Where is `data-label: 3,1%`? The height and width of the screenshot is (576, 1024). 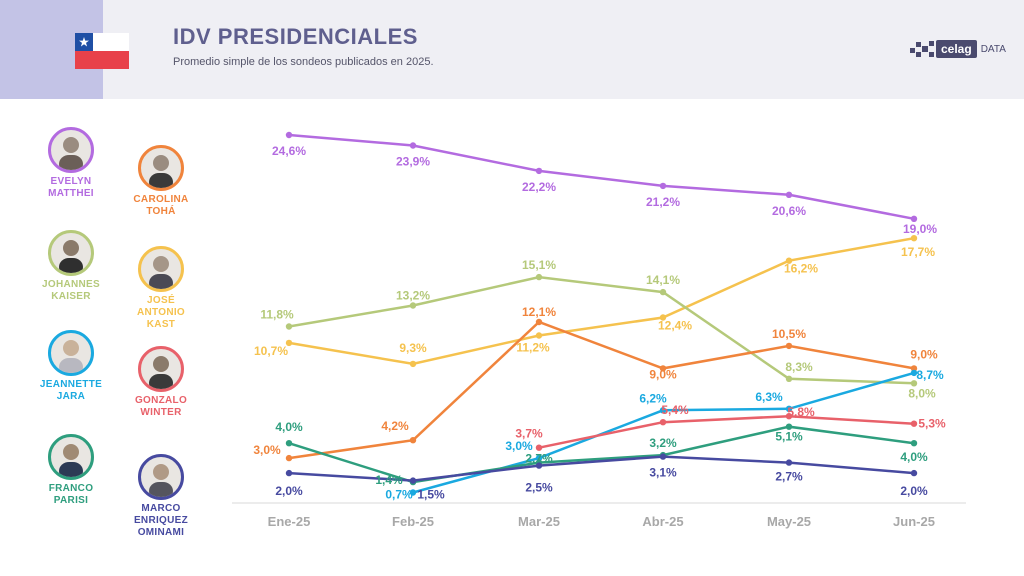
data-label: 3,1% is located at coordinates (663, 473).